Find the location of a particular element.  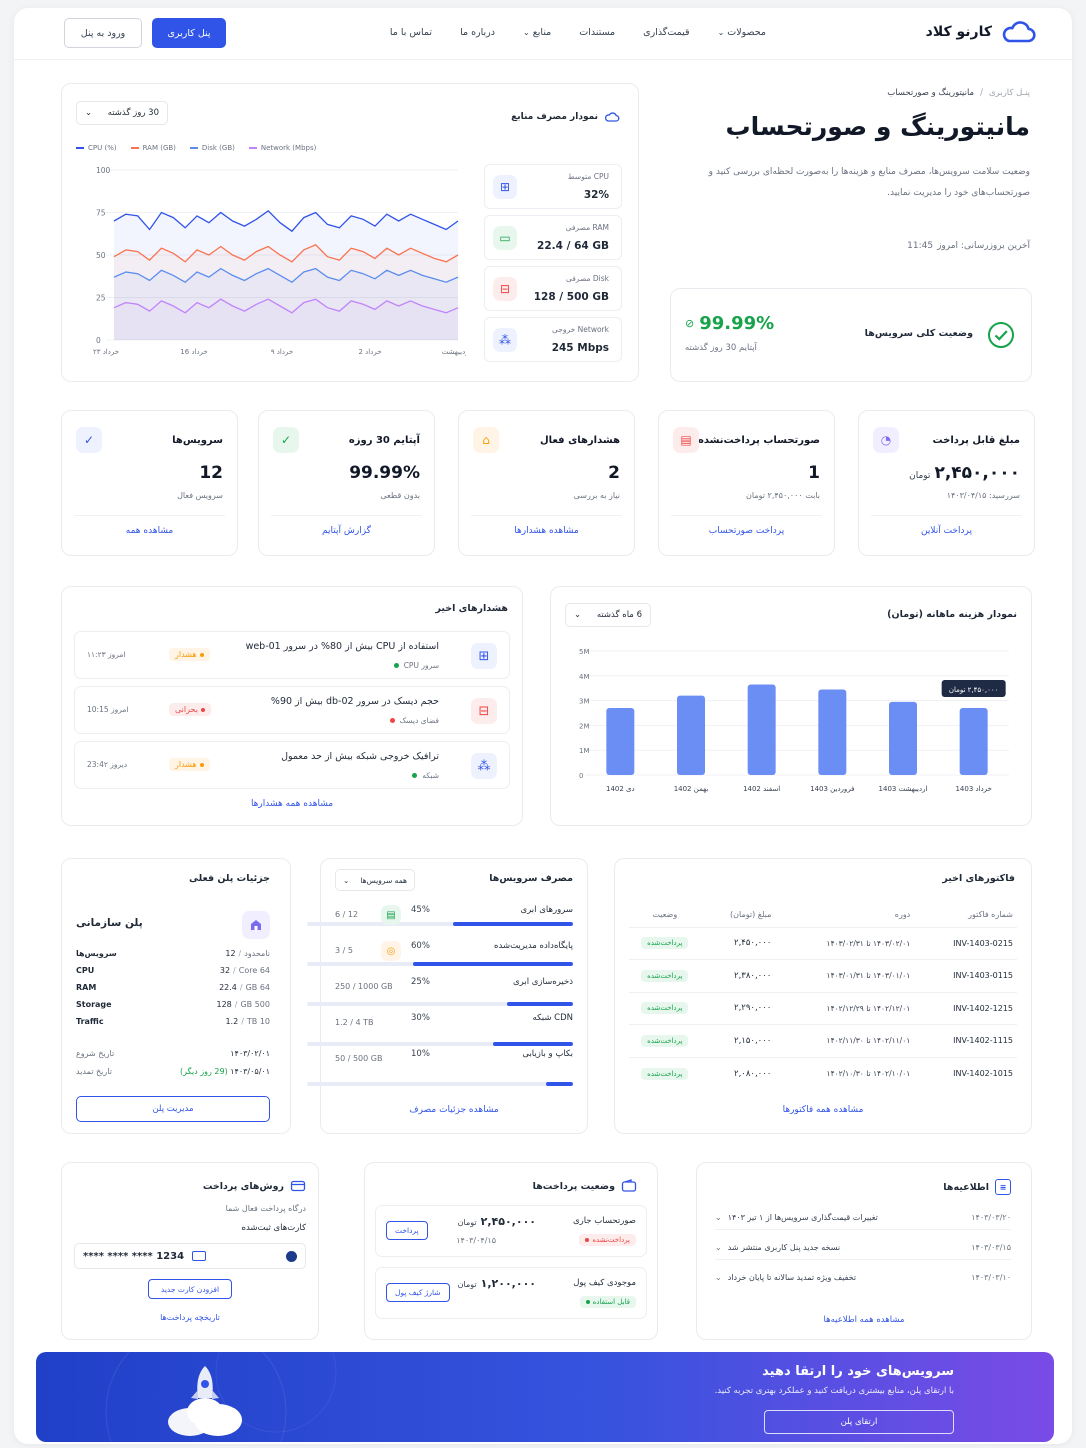

megaphone-icon: ≡ is located at coordinates (1003, 1187).